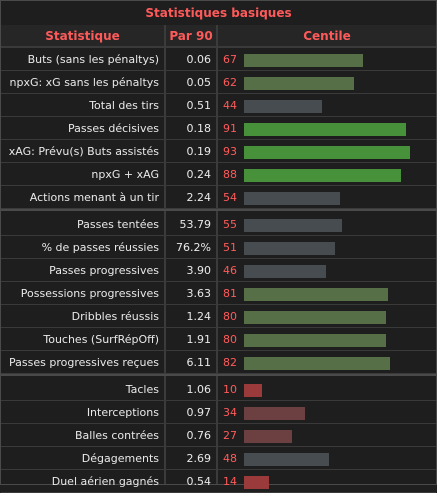 The width and height of the screenshot is (437, 493). Describe the element at coordinates (230, 362) in the screenshot. I see `percentile-value: 82` at that location.